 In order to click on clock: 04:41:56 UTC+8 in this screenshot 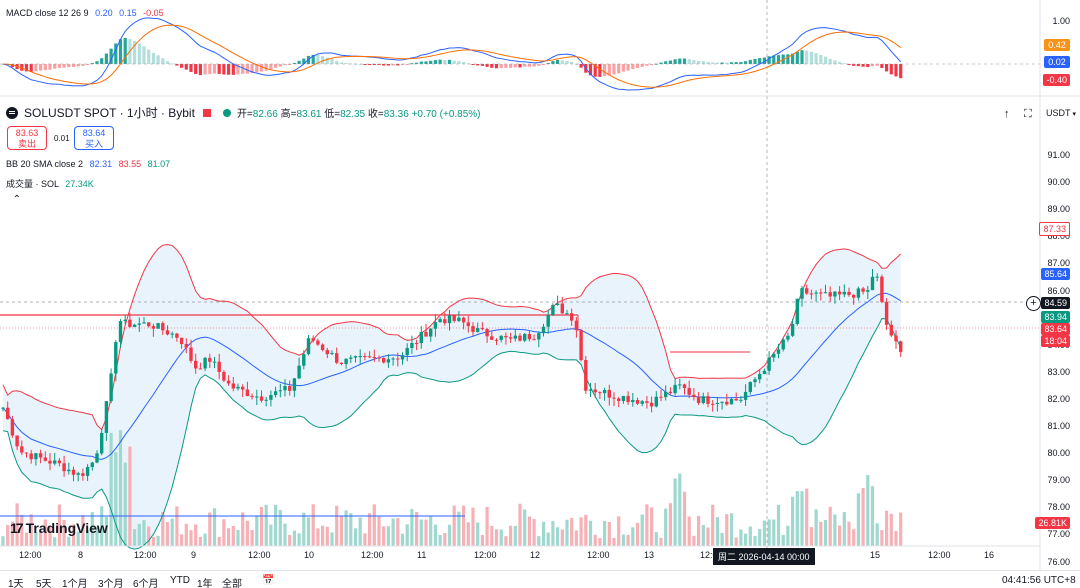, I will do `click(1039, 580)`.